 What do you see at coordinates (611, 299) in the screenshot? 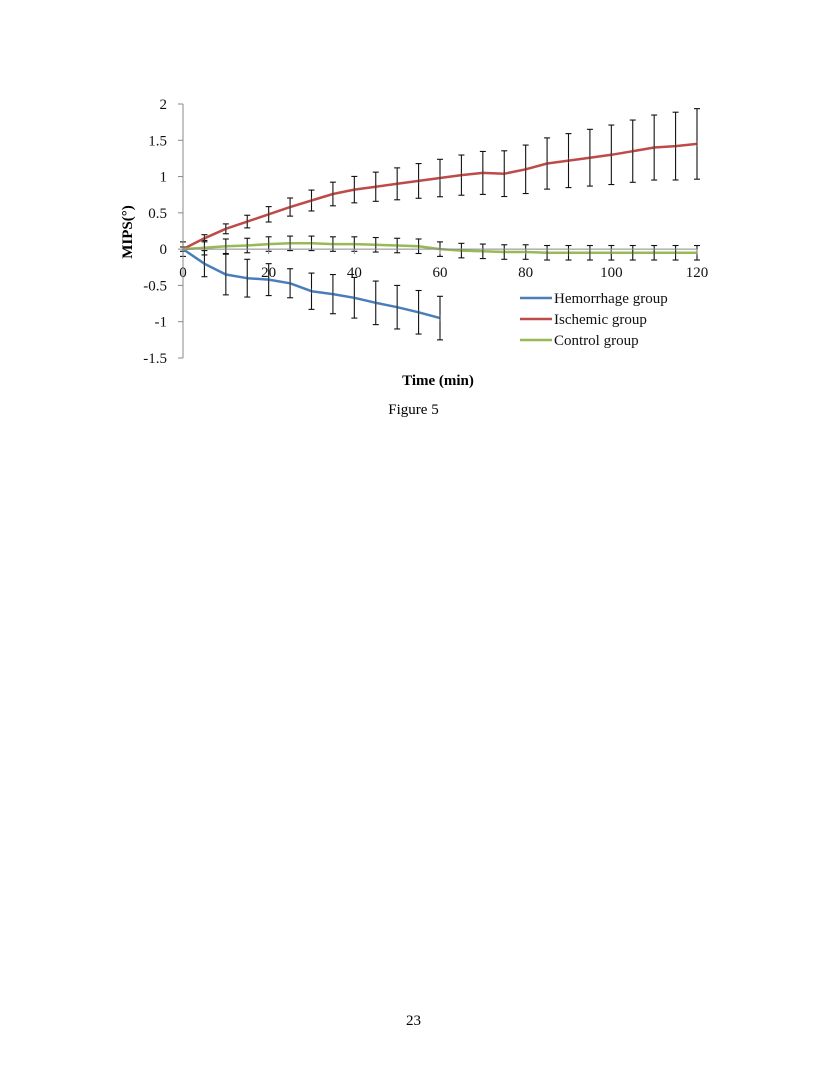
I see `legend-label-hemorrhage-group: Hemorrhage group` at bounding box center [611, 299].